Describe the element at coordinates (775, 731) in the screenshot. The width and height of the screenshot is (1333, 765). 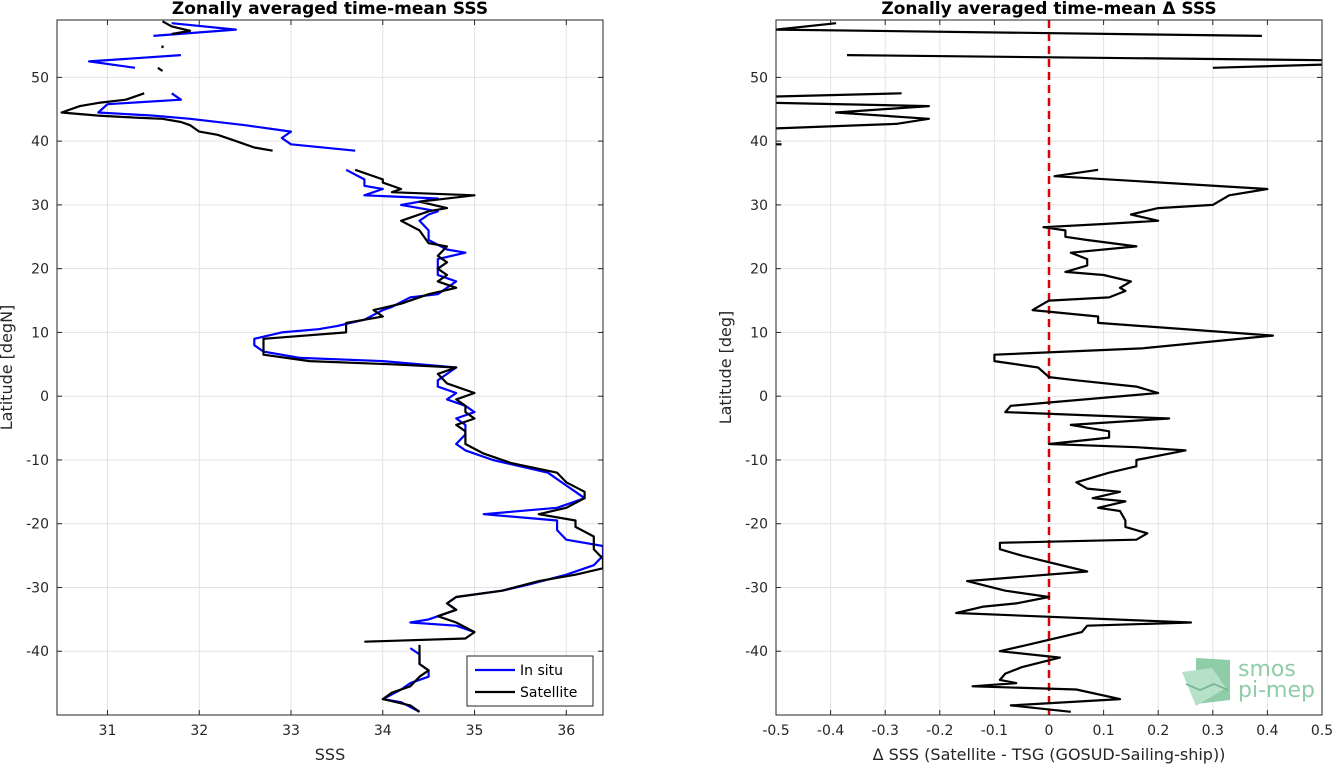
I see `x-tick-label: -0.5` at that location.